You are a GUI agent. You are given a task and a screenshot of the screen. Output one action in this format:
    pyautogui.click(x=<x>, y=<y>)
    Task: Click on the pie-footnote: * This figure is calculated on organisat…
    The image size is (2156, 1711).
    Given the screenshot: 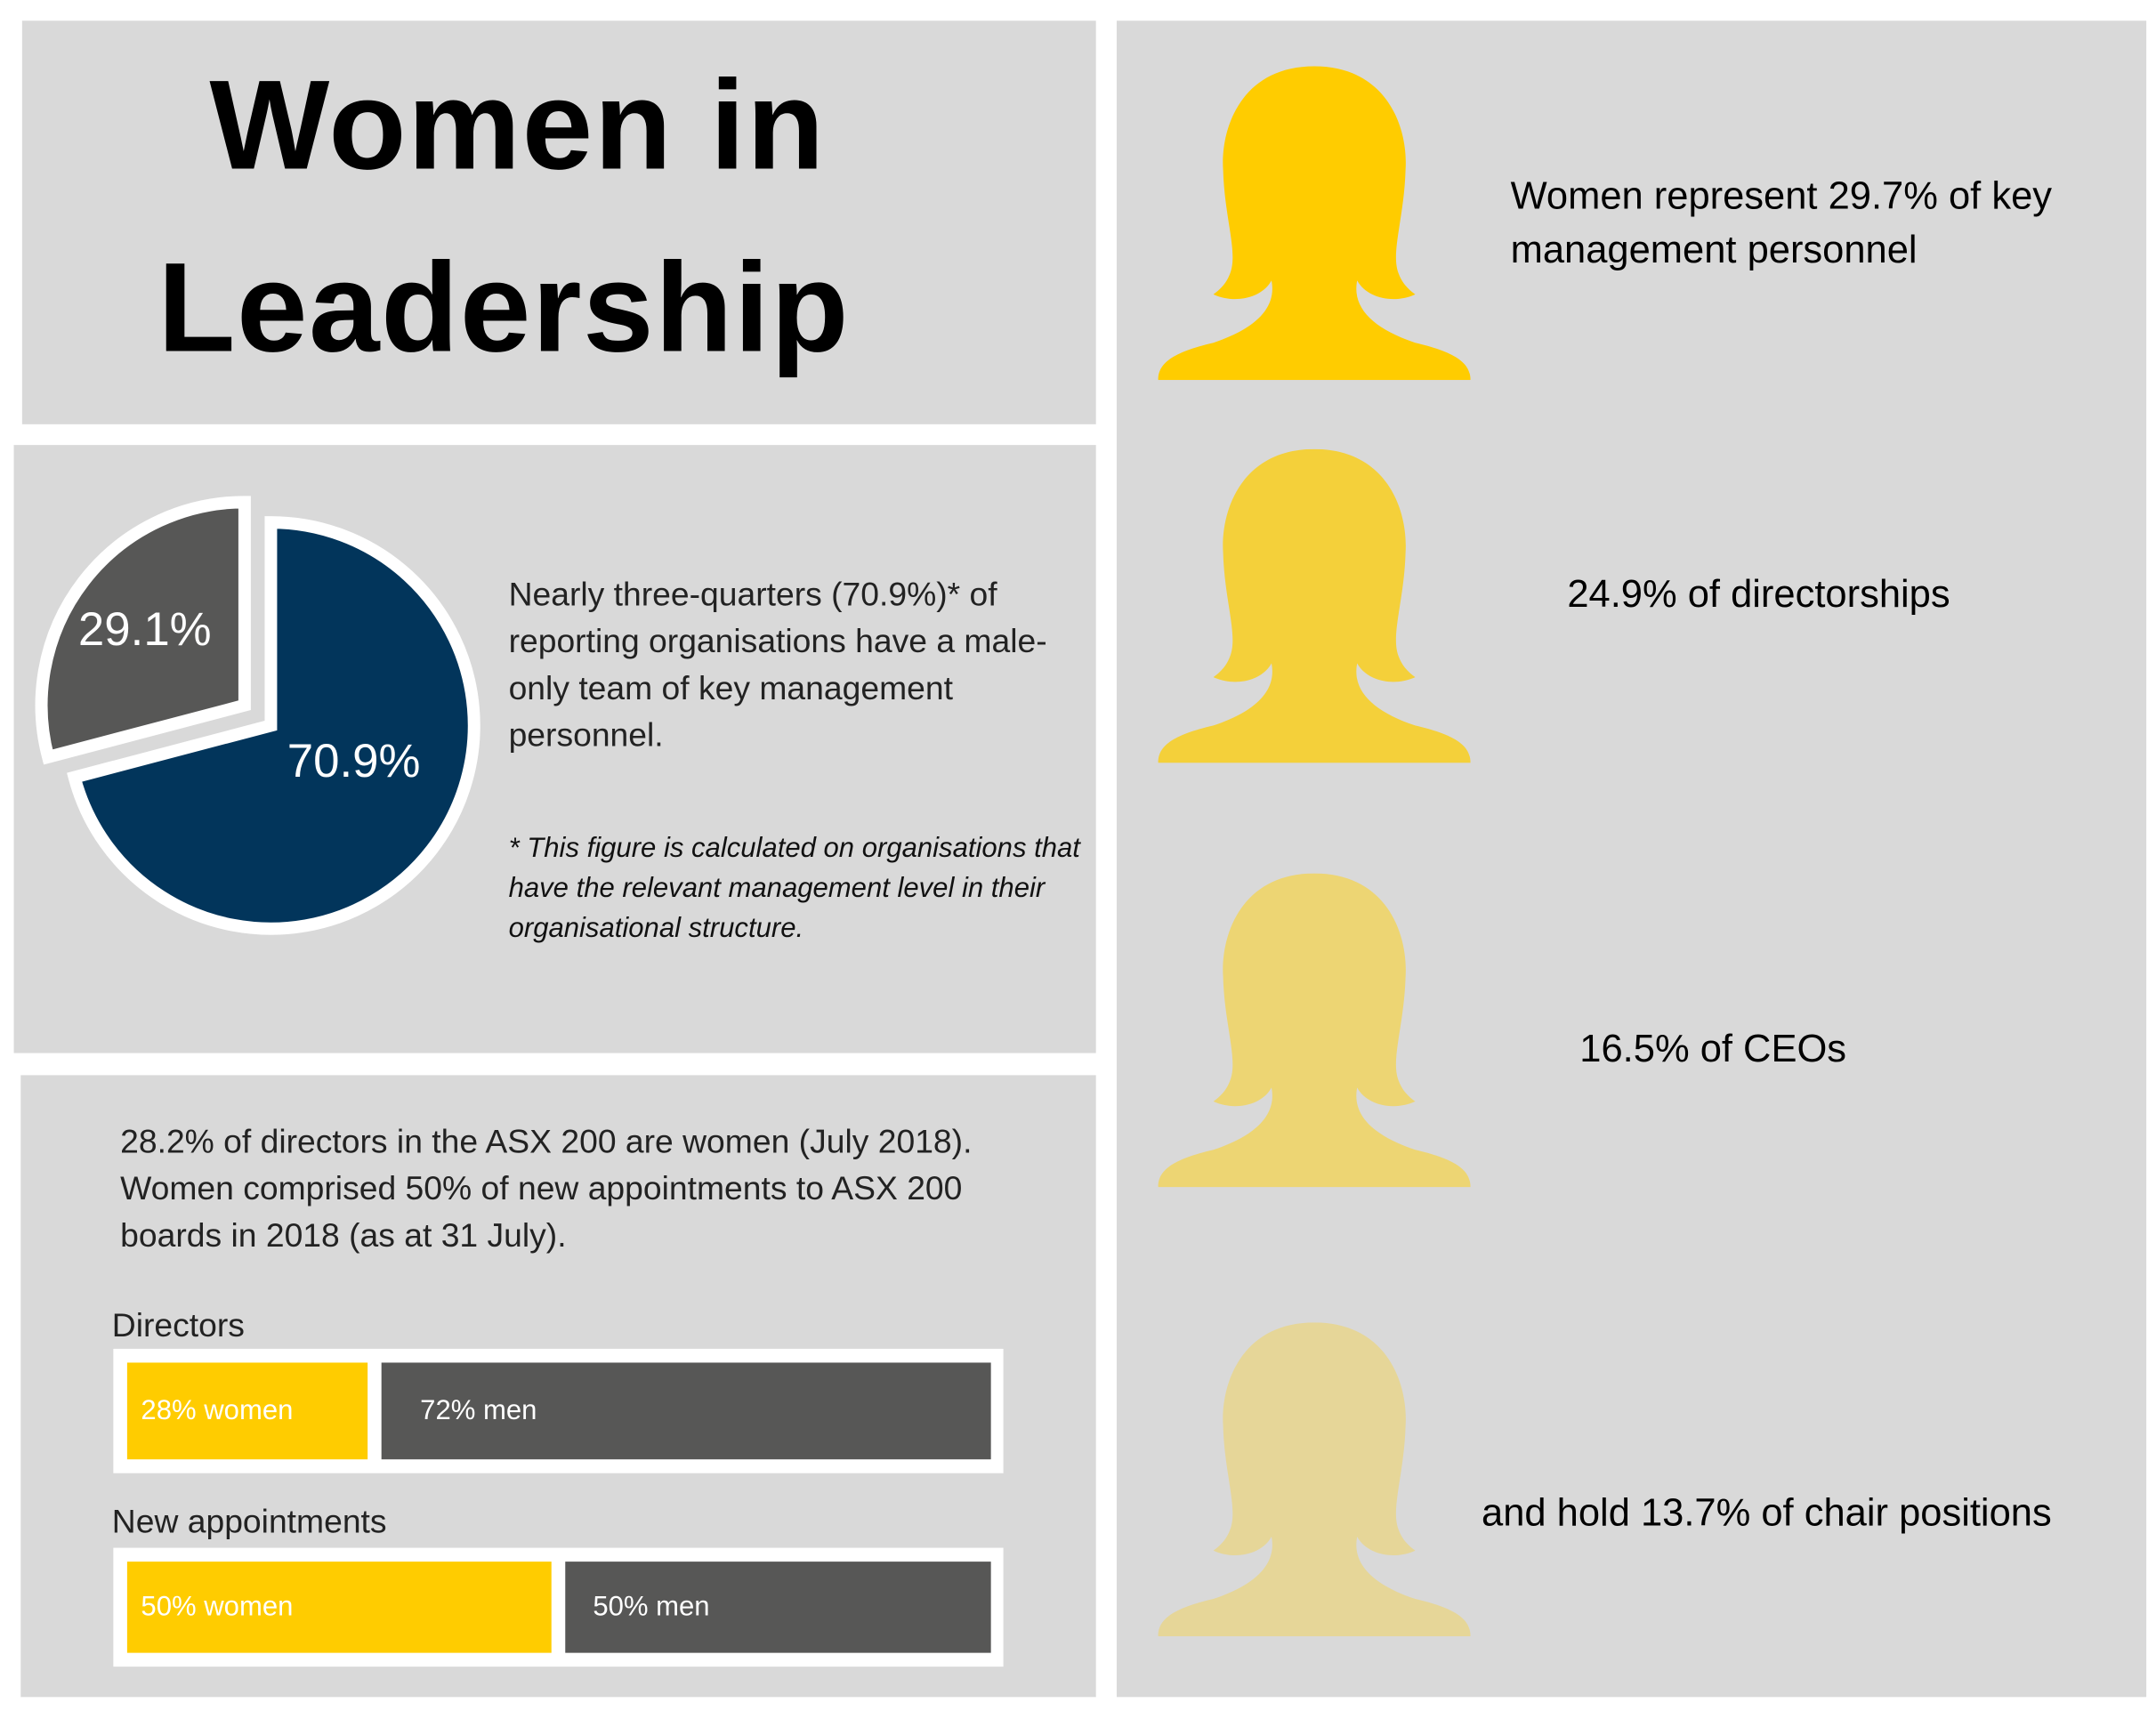 What is the action you would take?
    pyautogui.click(x=794, y=888)
    